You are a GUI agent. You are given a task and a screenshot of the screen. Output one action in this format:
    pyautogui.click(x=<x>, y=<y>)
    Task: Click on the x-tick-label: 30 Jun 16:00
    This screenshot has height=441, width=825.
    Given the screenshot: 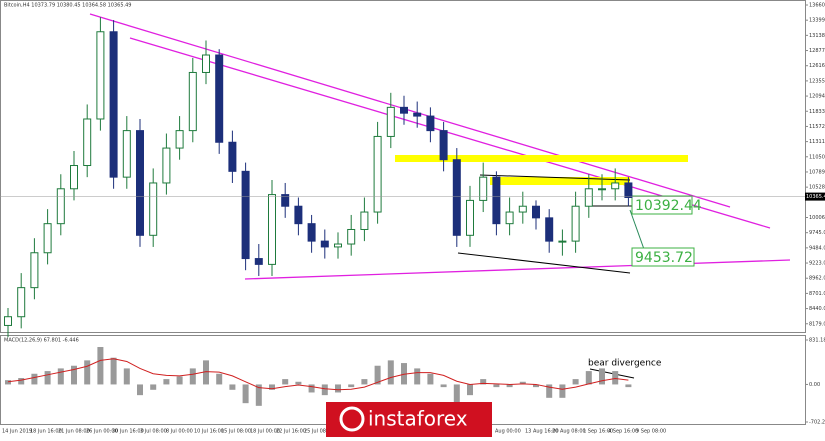 What is the action you would take?
    pyautogui.click(x=128, y=432)
    